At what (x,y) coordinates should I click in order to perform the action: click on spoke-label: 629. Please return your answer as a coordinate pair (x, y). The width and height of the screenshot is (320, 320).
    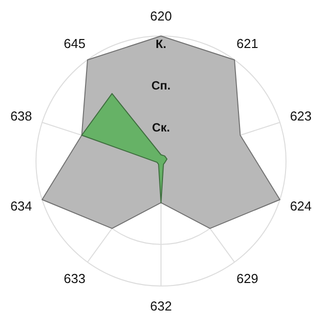
    Looking at the image, I should click on (247, 278).